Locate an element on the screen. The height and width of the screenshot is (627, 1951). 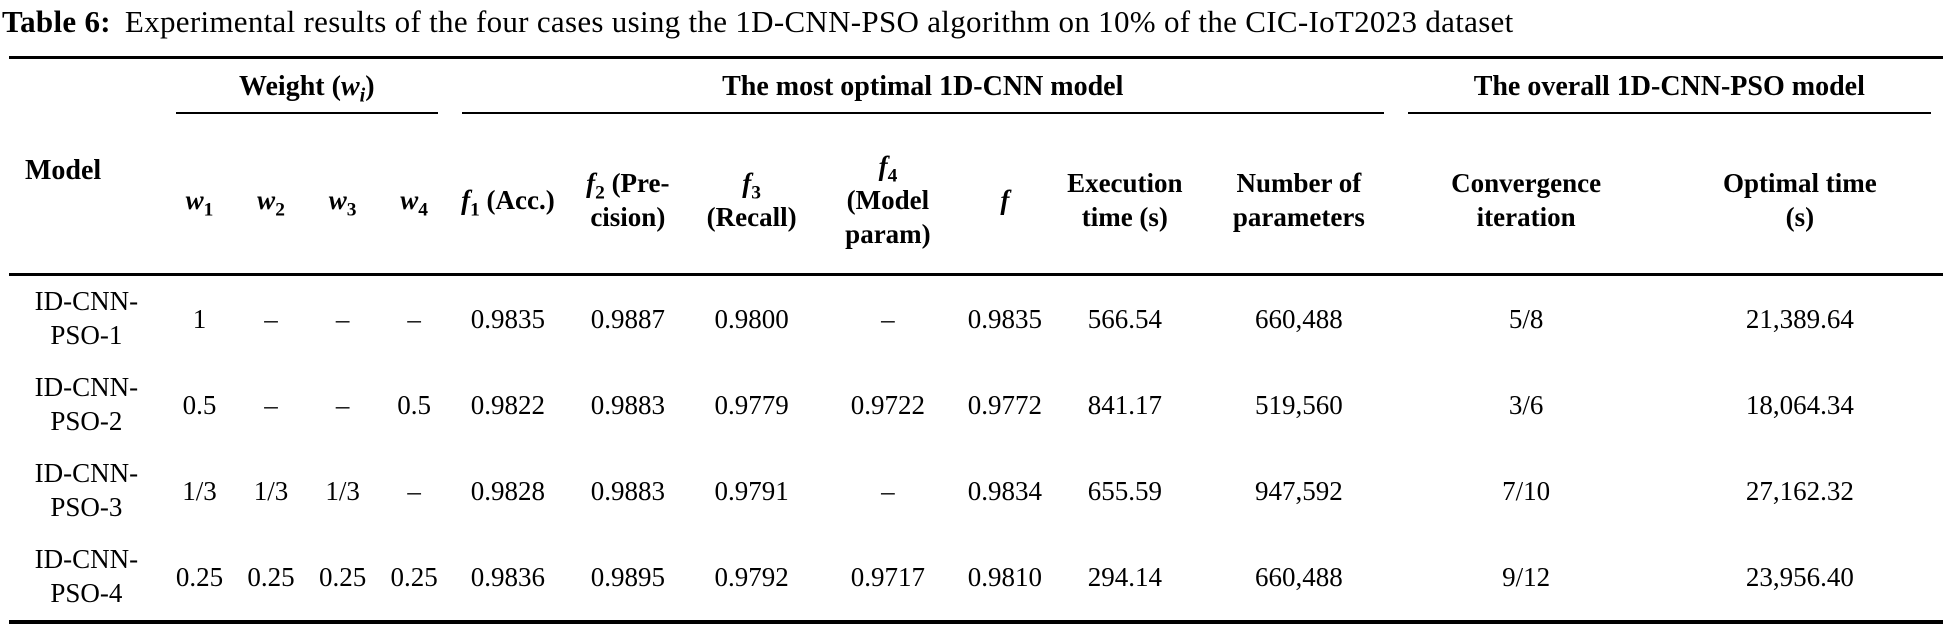
cell-optimal-time: 18,064.34 is located at coordinates (1799, 404).